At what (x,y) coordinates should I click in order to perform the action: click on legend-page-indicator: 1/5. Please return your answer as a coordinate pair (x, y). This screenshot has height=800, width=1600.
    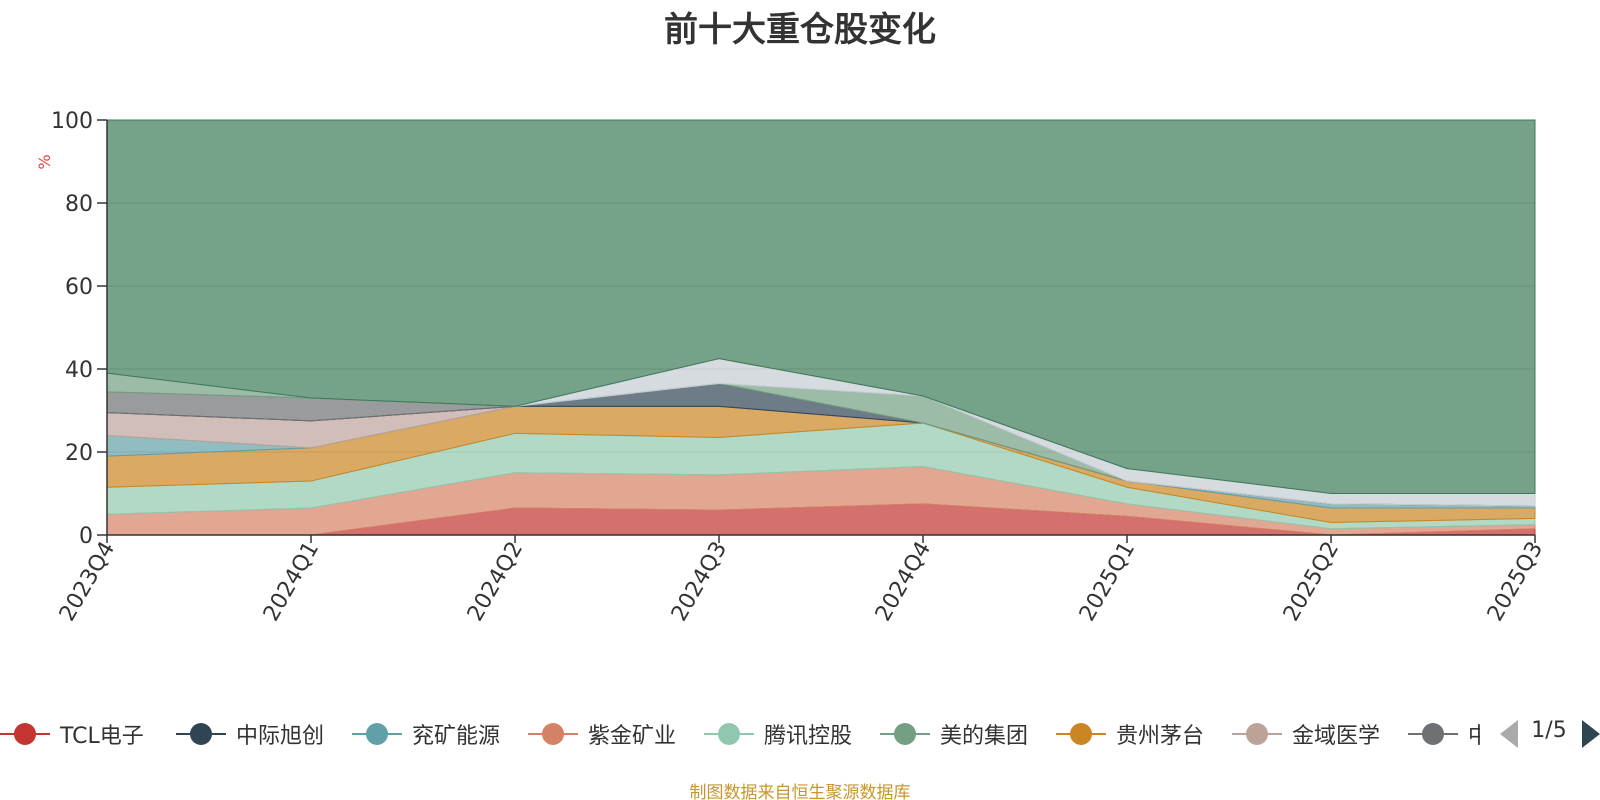
    Looking at the image, I should click on (1549, 730).